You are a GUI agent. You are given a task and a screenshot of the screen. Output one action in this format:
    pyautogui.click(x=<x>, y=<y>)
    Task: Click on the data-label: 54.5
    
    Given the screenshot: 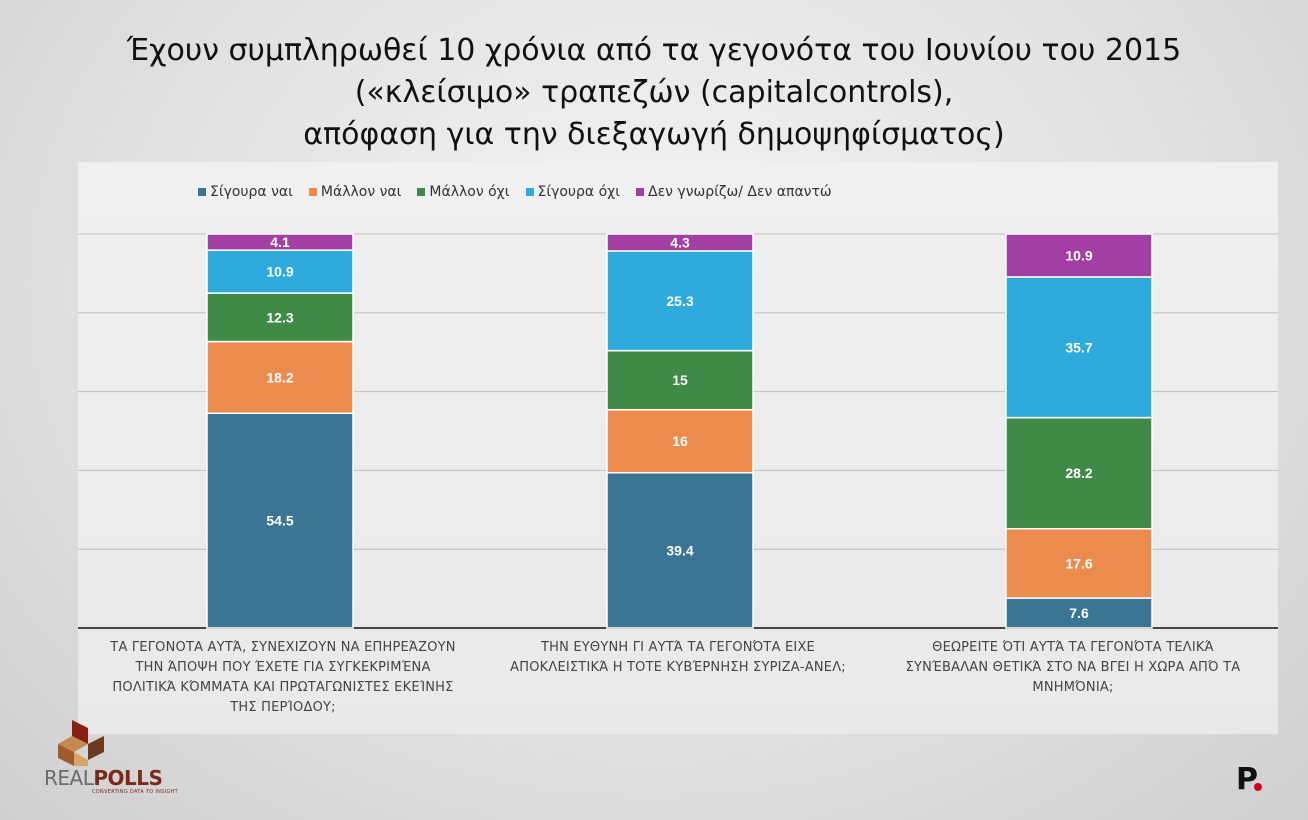 What is the action you would take?
    pyautogui.click(x=279, y=521)
    